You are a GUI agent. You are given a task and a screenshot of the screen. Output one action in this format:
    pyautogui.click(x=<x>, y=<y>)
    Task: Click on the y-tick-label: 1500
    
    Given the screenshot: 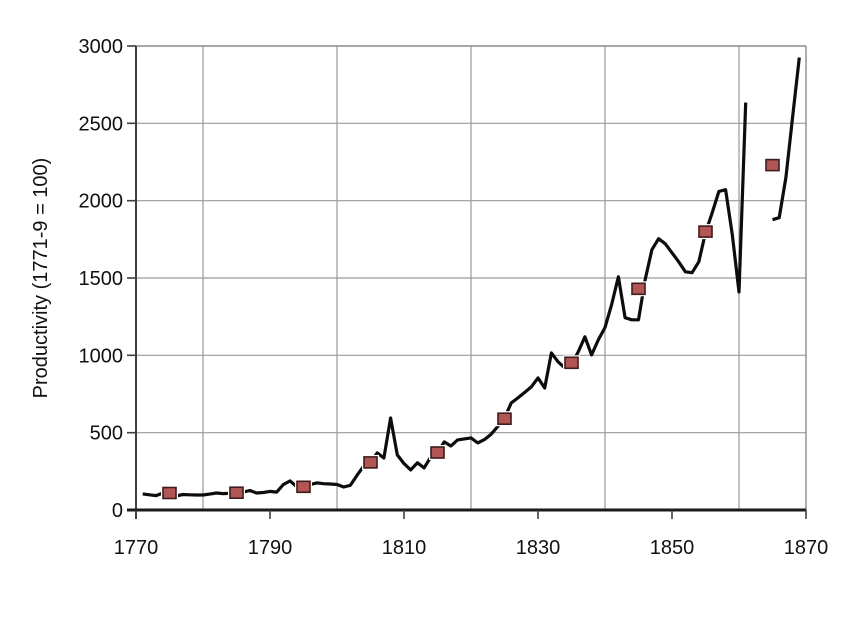 What is the action you would take?
    pyautogui.click(x=101, y=279)
    